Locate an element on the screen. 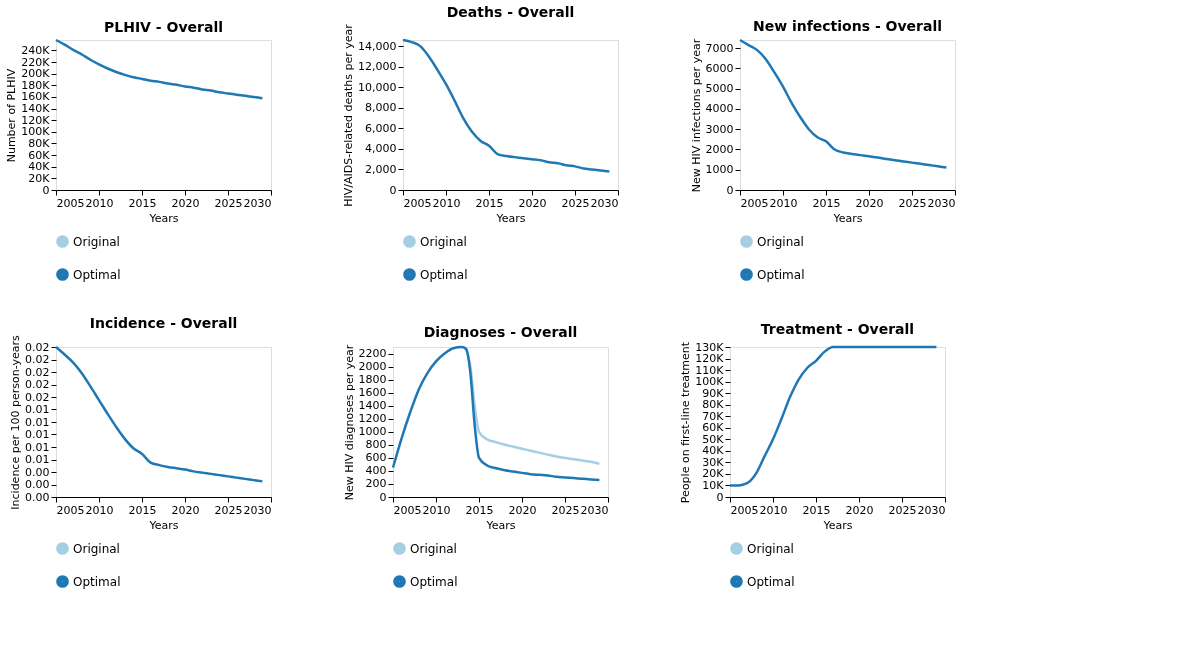  y-axis-title: People on first-line treatment is located at coordinates (686, 422).